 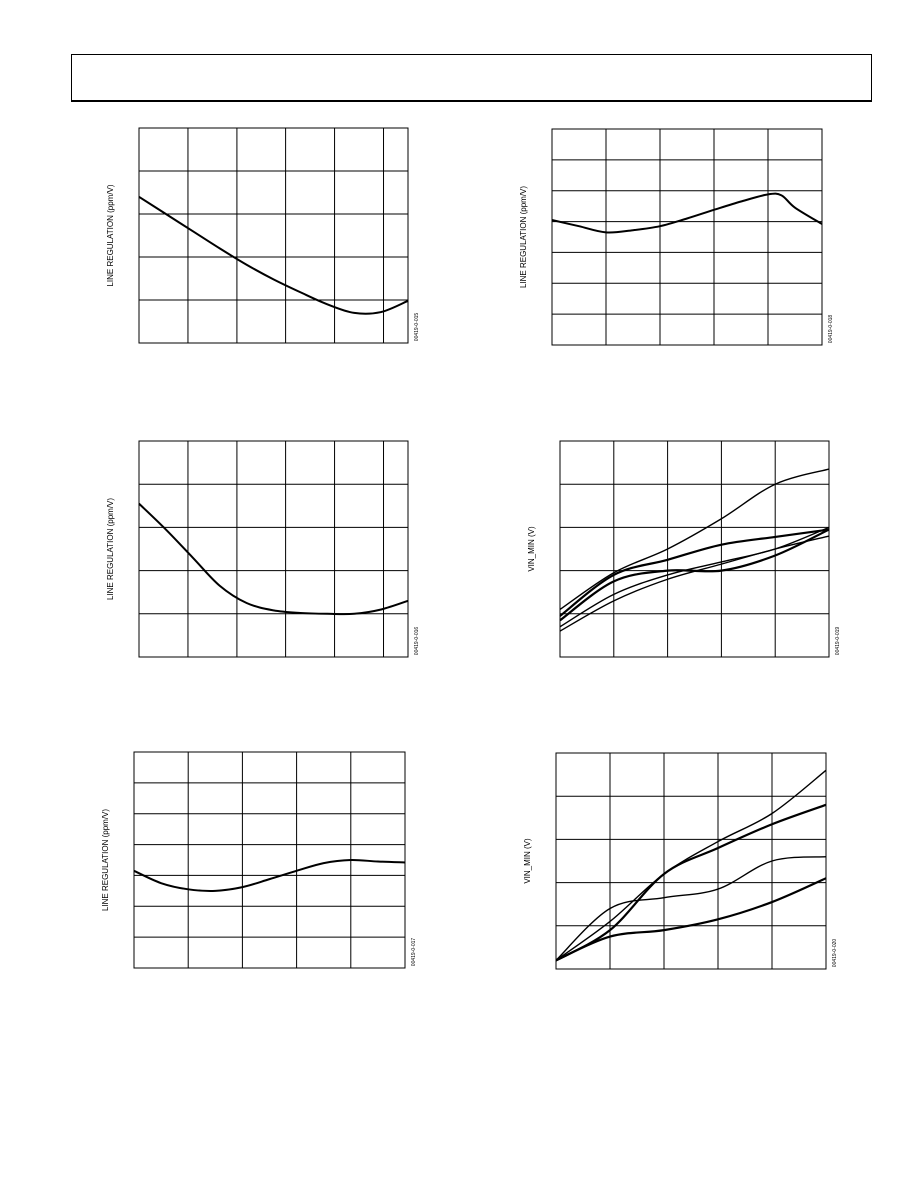 I want to click on figure-code: 00419-0-018, so click(x=831, y=329).